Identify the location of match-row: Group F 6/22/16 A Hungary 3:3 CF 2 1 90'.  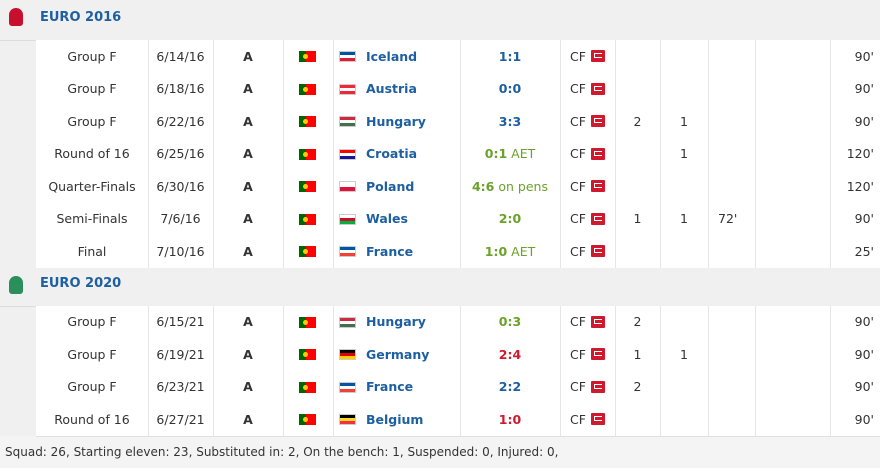
(458, 122).